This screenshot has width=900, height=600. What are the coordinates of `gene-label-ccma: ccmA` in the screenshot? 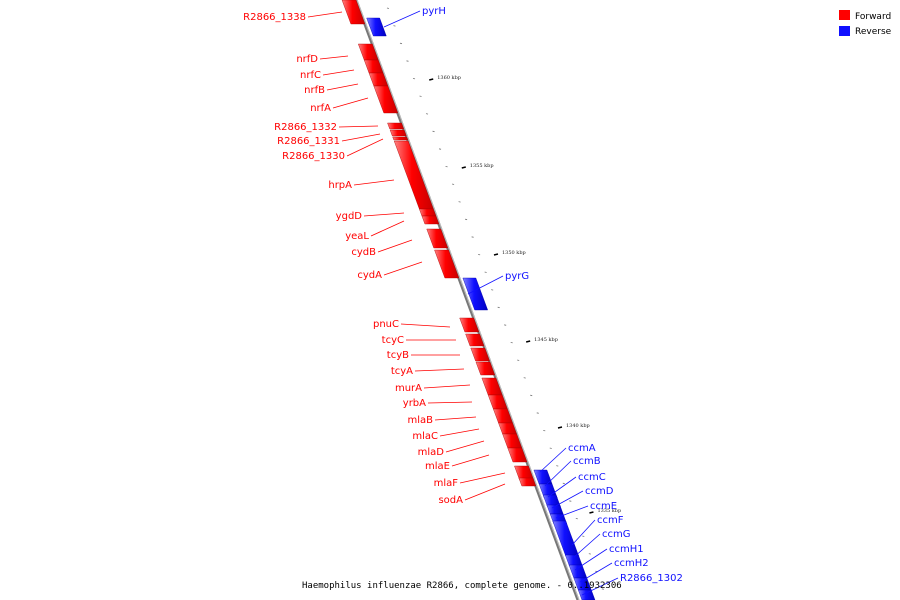 It's located at (582, 448).